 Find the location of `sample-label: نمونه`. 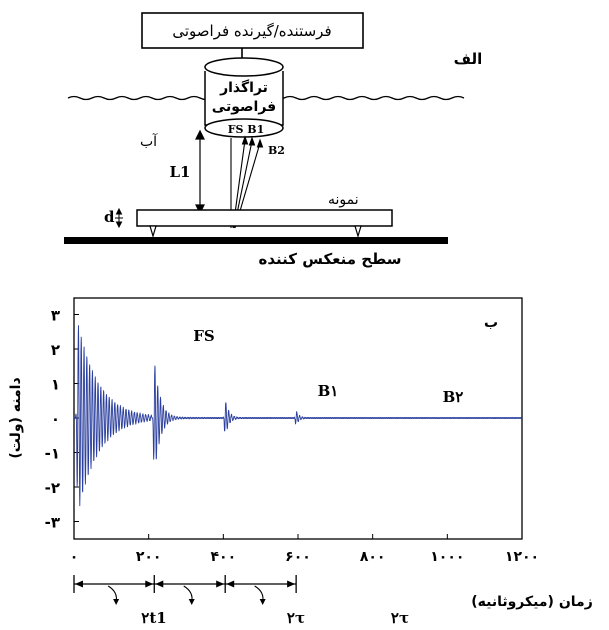

sample-label: نمونه is located at coordinates (343, 200).